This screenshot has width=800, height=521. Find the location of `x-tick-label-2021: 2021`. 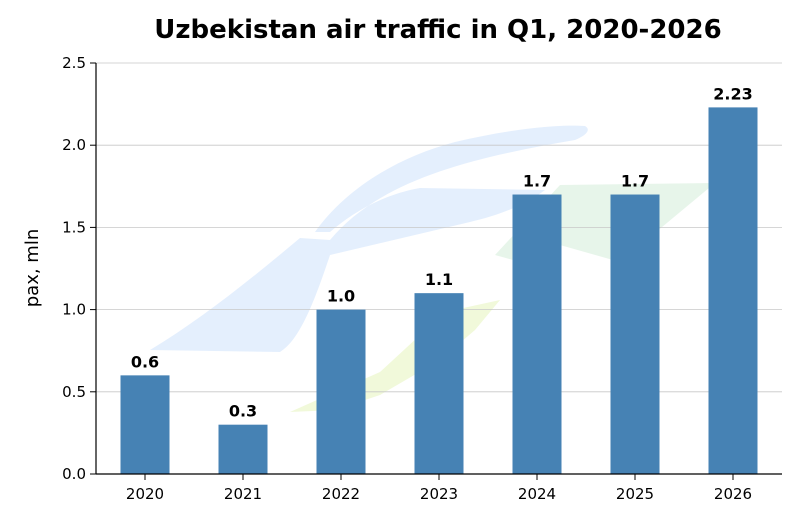

x-tick-label-2021: 2021 is located at coordinates (243, 494).